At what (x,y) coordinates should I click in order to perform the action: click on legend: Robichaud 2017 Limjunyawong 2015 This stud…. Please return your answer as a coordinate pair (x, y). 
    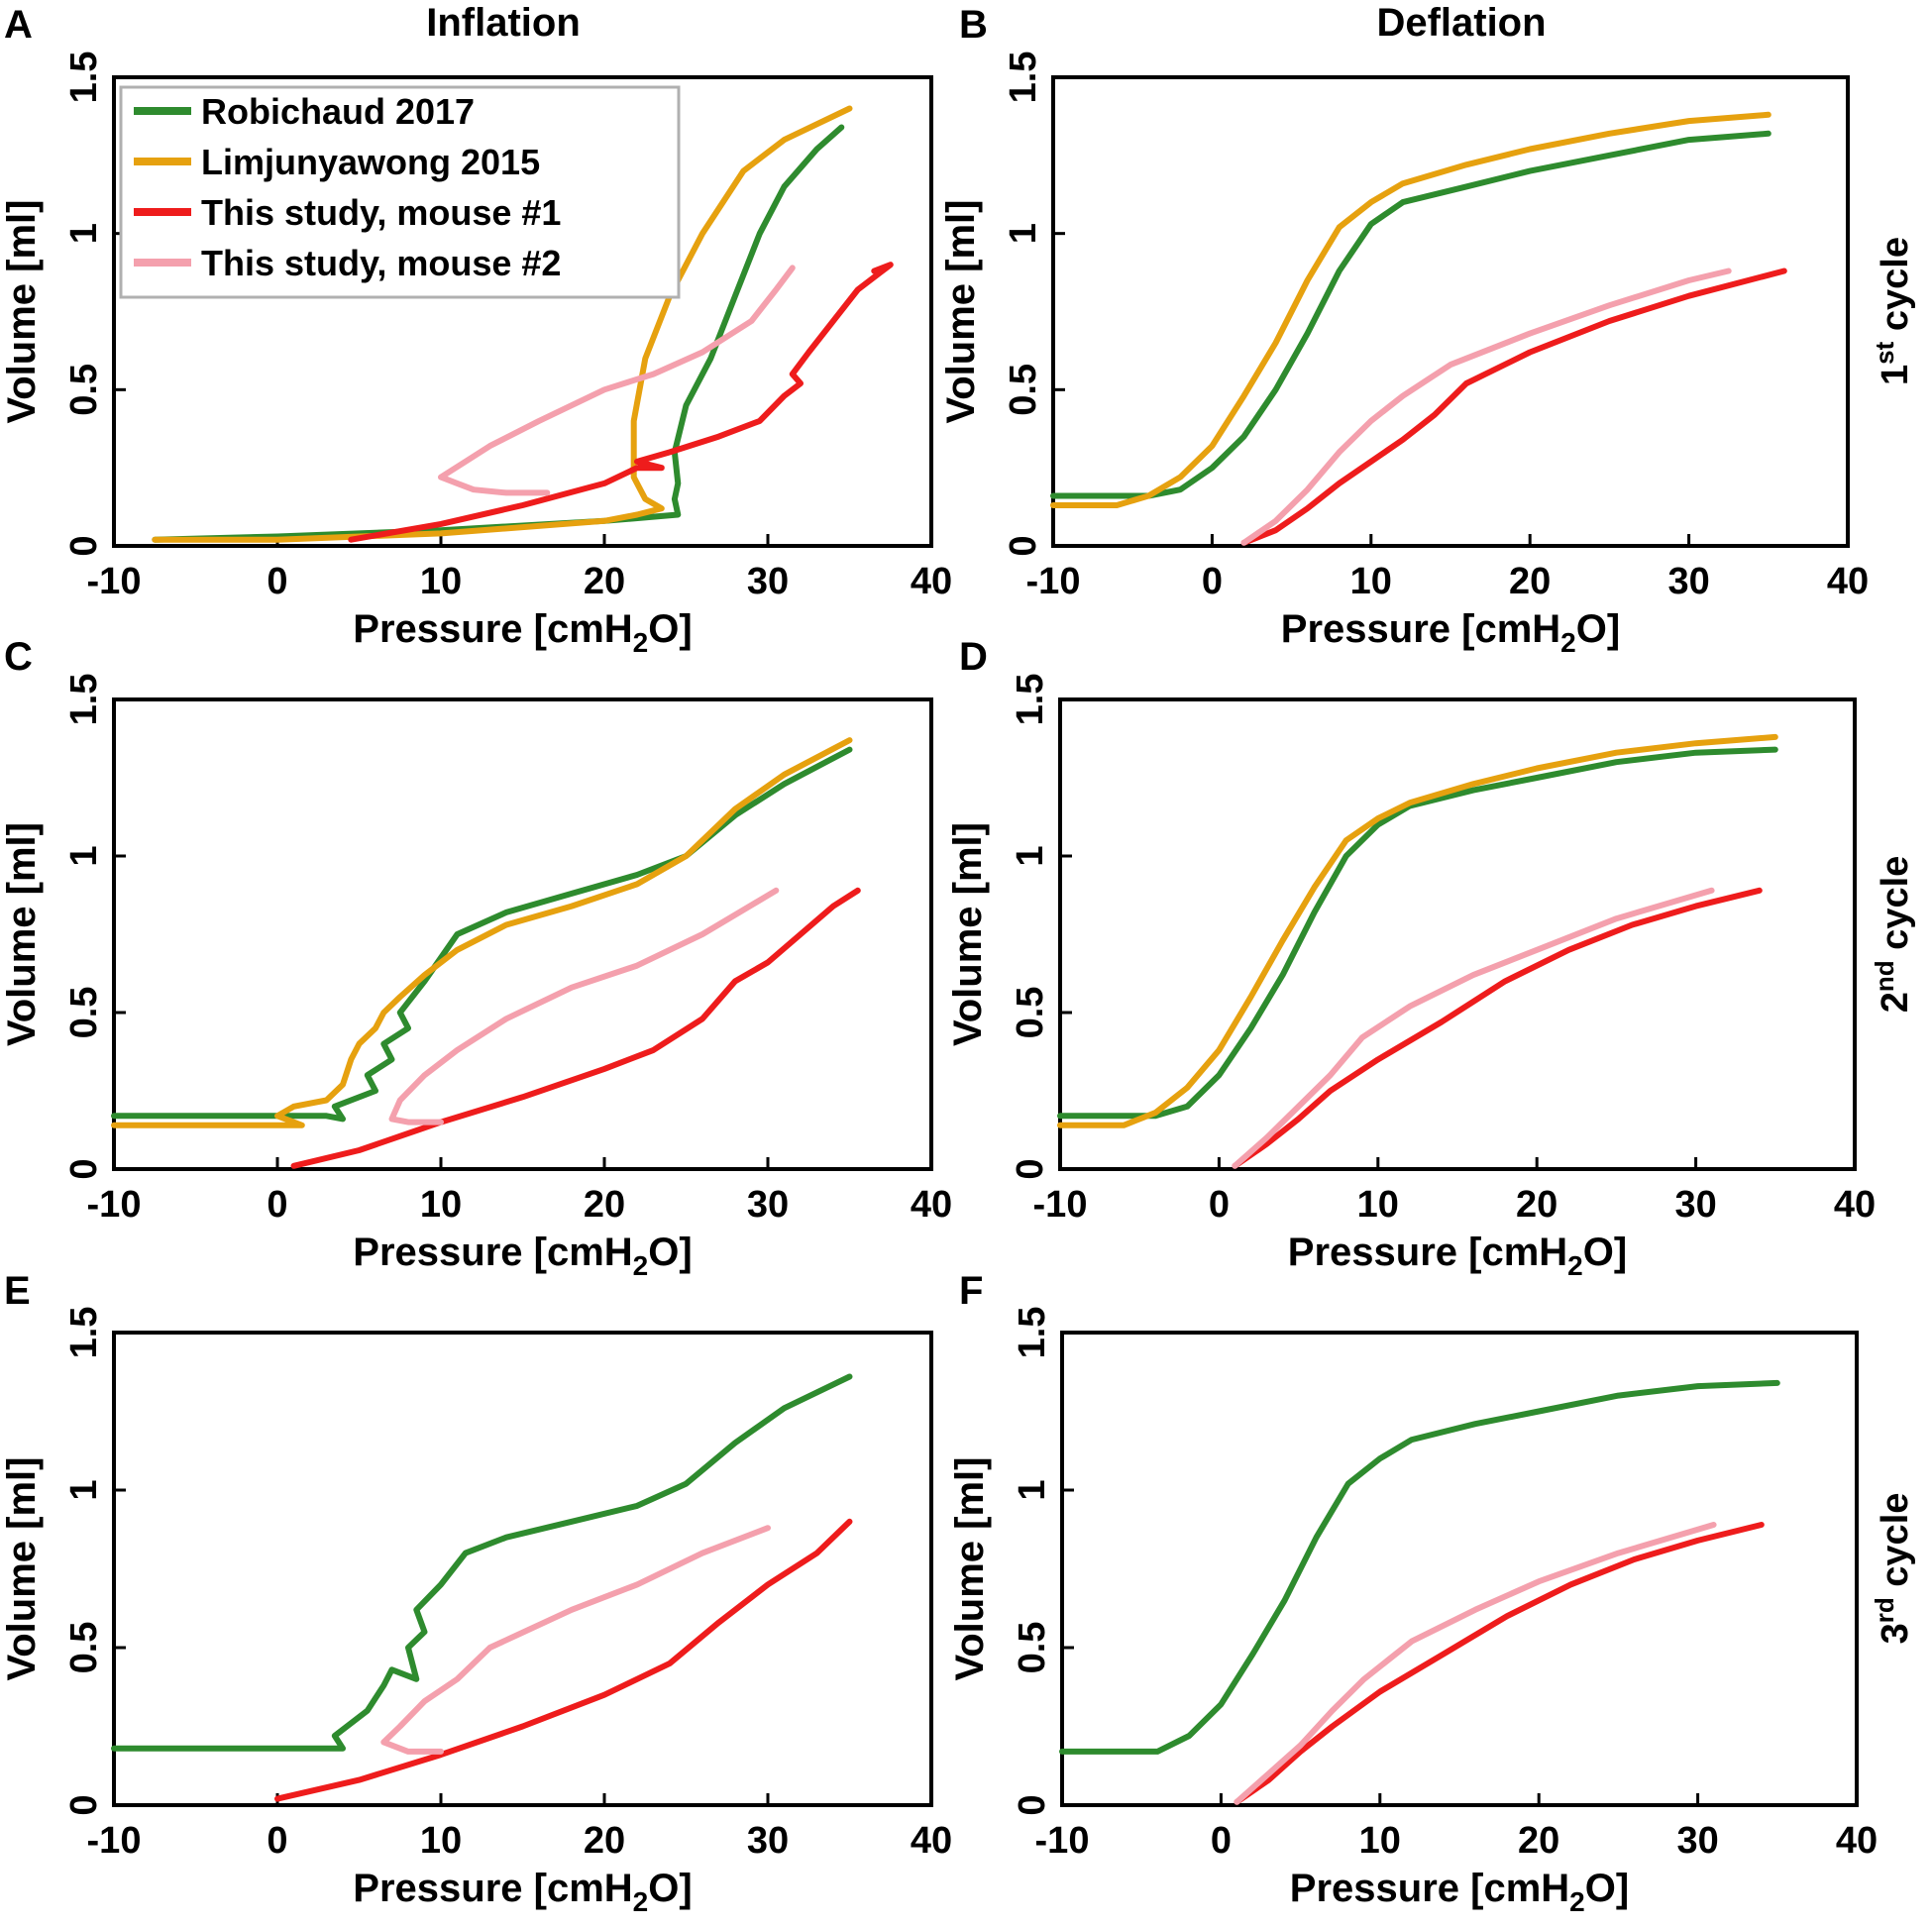
    Looking at the image, I should click on (400, 192).